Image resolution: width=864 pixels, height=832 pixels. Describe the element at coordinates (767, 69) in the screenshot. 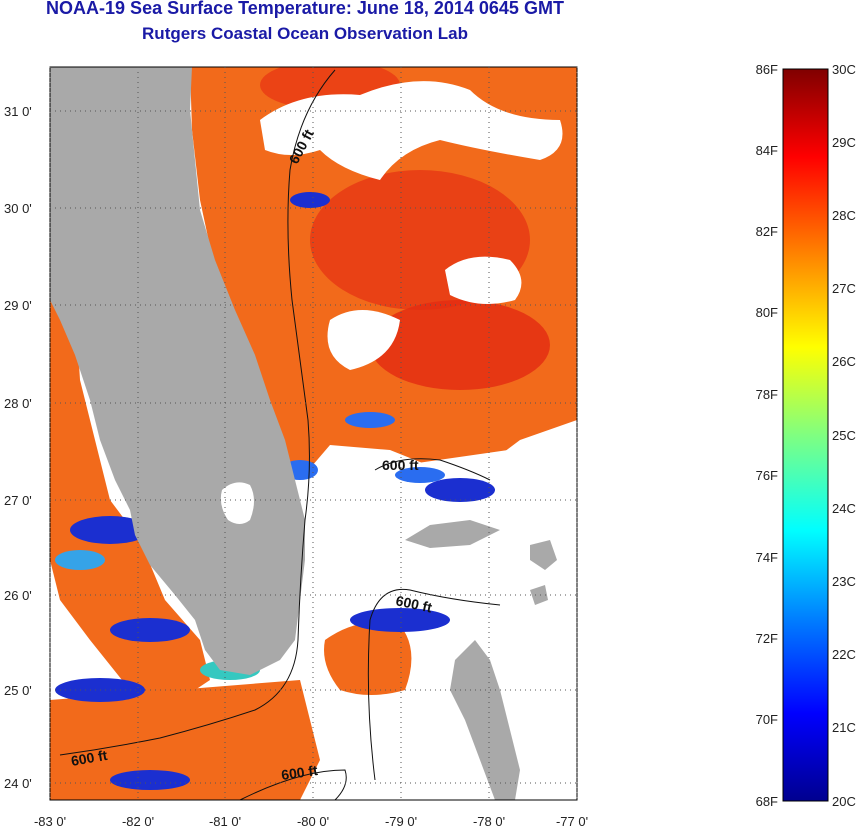

I see `colorbar-f-label: 86F` at that location.